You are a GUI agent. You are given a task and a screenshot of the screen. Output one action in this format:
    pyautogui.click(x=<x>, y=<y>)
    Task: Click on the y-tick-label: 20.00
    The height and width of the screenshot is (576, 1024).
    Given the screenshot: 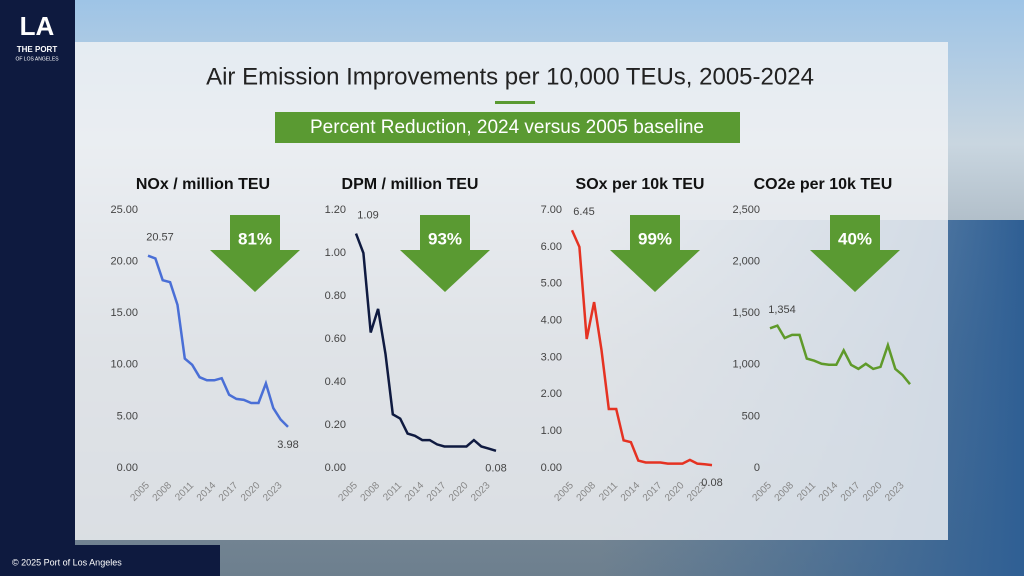 What is the action you would take?
    pyautogui.click(x=124, y=262)
    